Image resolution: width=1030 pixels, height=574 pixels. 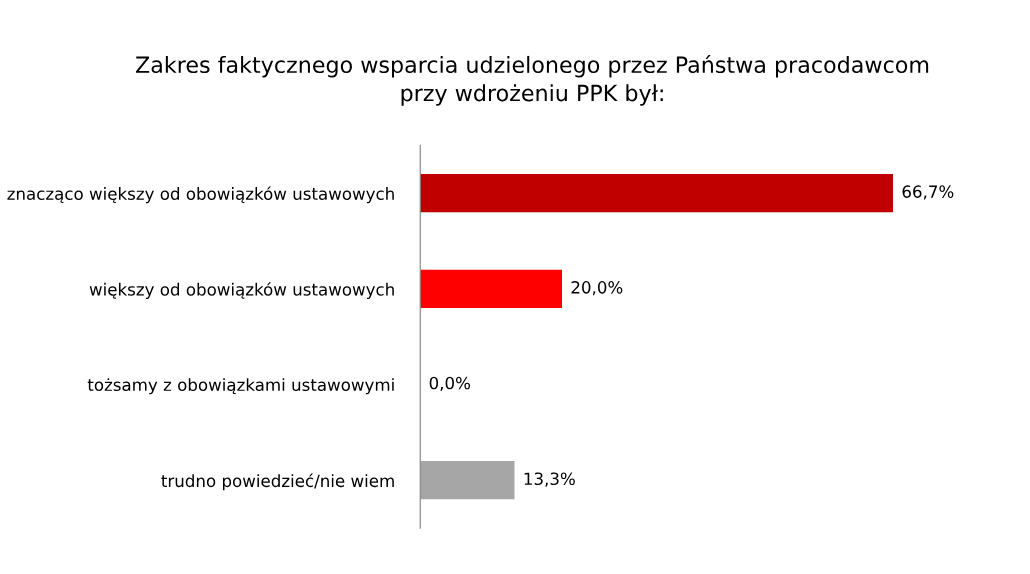 What do you see at coordinates (549, 479) in the screenshot?
I see `data-label: 13,3%` at bounding box center [549, 479].